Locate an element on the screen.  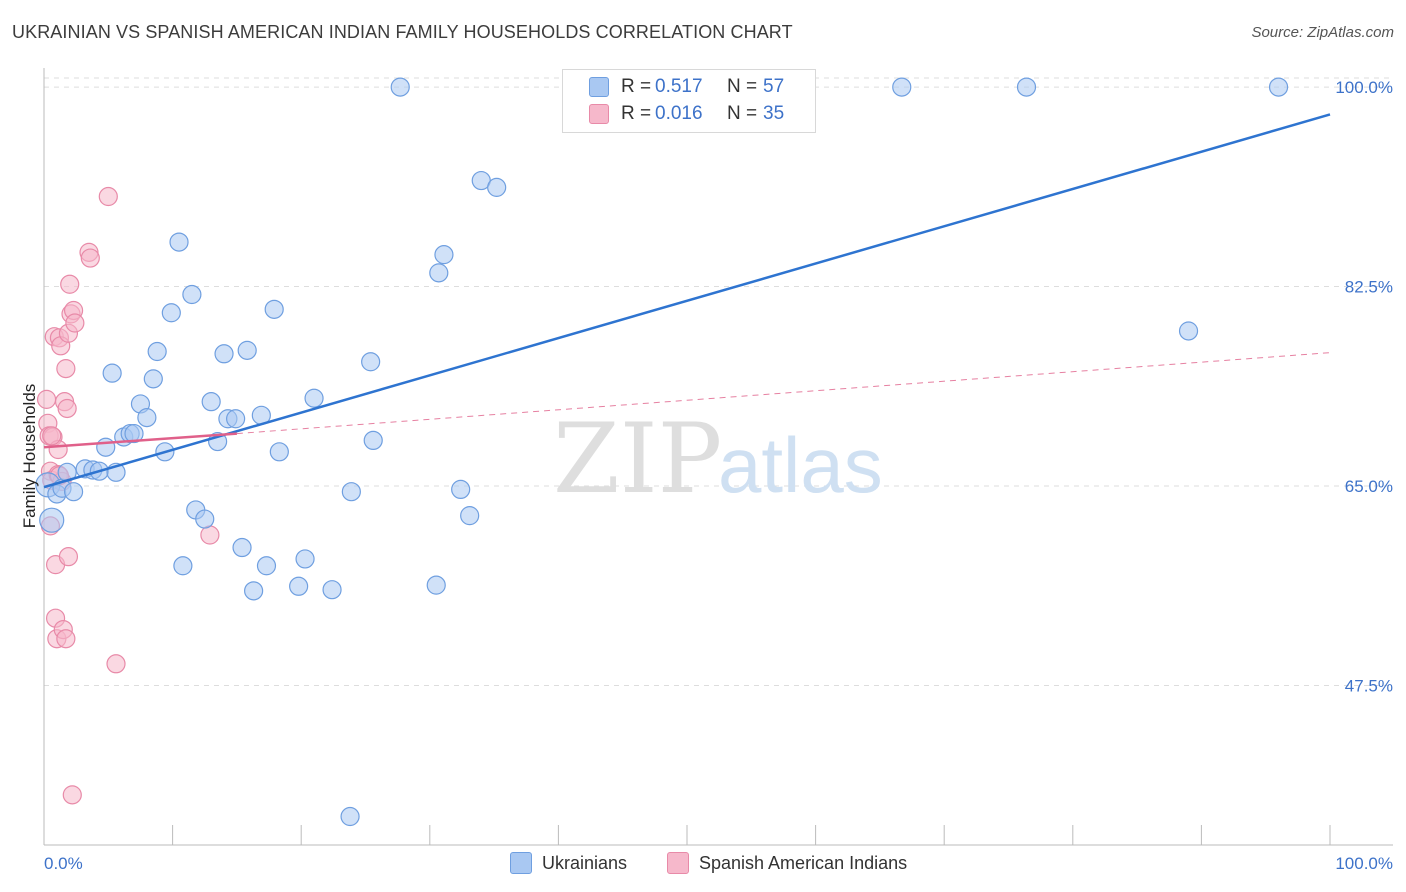
watermark-atlas: atlas is located at coordinates (800, 465).